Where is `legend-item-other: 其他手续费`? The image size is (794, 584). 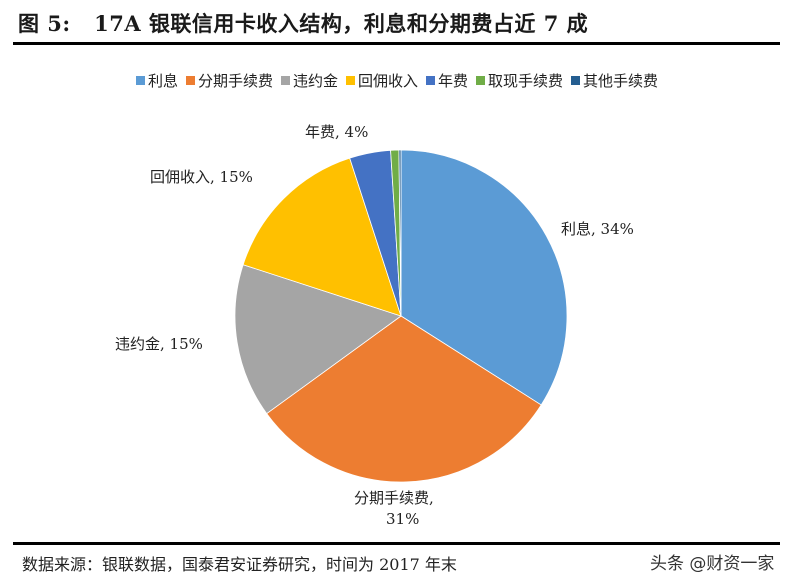
legend-item-other: 其他手续费 is located at coordinates (614, 80).